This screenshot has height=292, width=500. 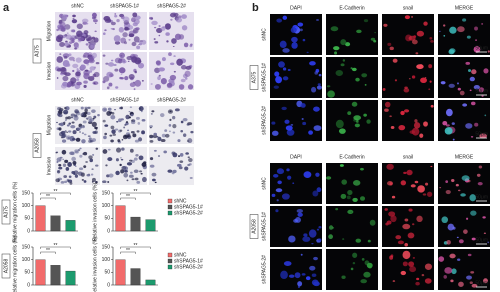 What do you see at coordinates (128, 198) in the screenshot?
I see `significance-bracket` at bounding box center [128, 198].